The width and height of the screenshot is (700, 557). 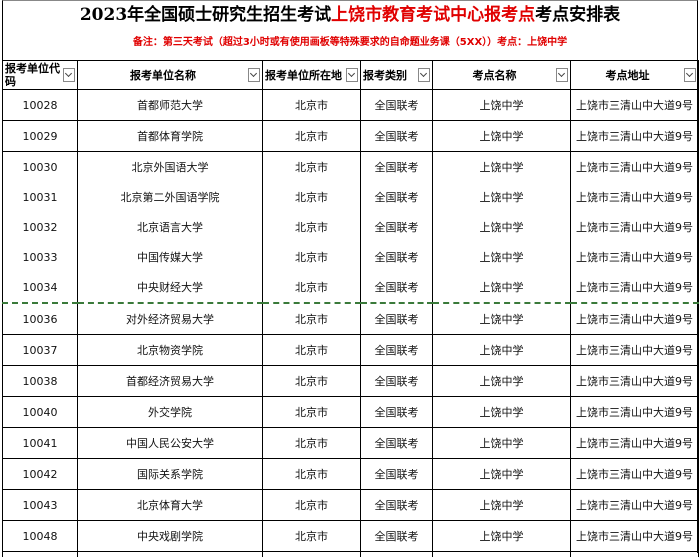 What do you see at coordinates (40, 319) in the screenshot?
I see `cell-unit-code: 10036` at bounding box center [40, 319].